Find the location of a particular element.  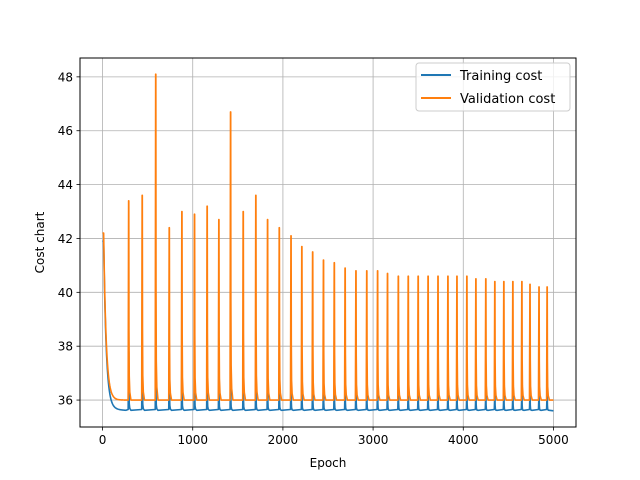

legend-label-training: Training cost is located at coordinates (500, 76).